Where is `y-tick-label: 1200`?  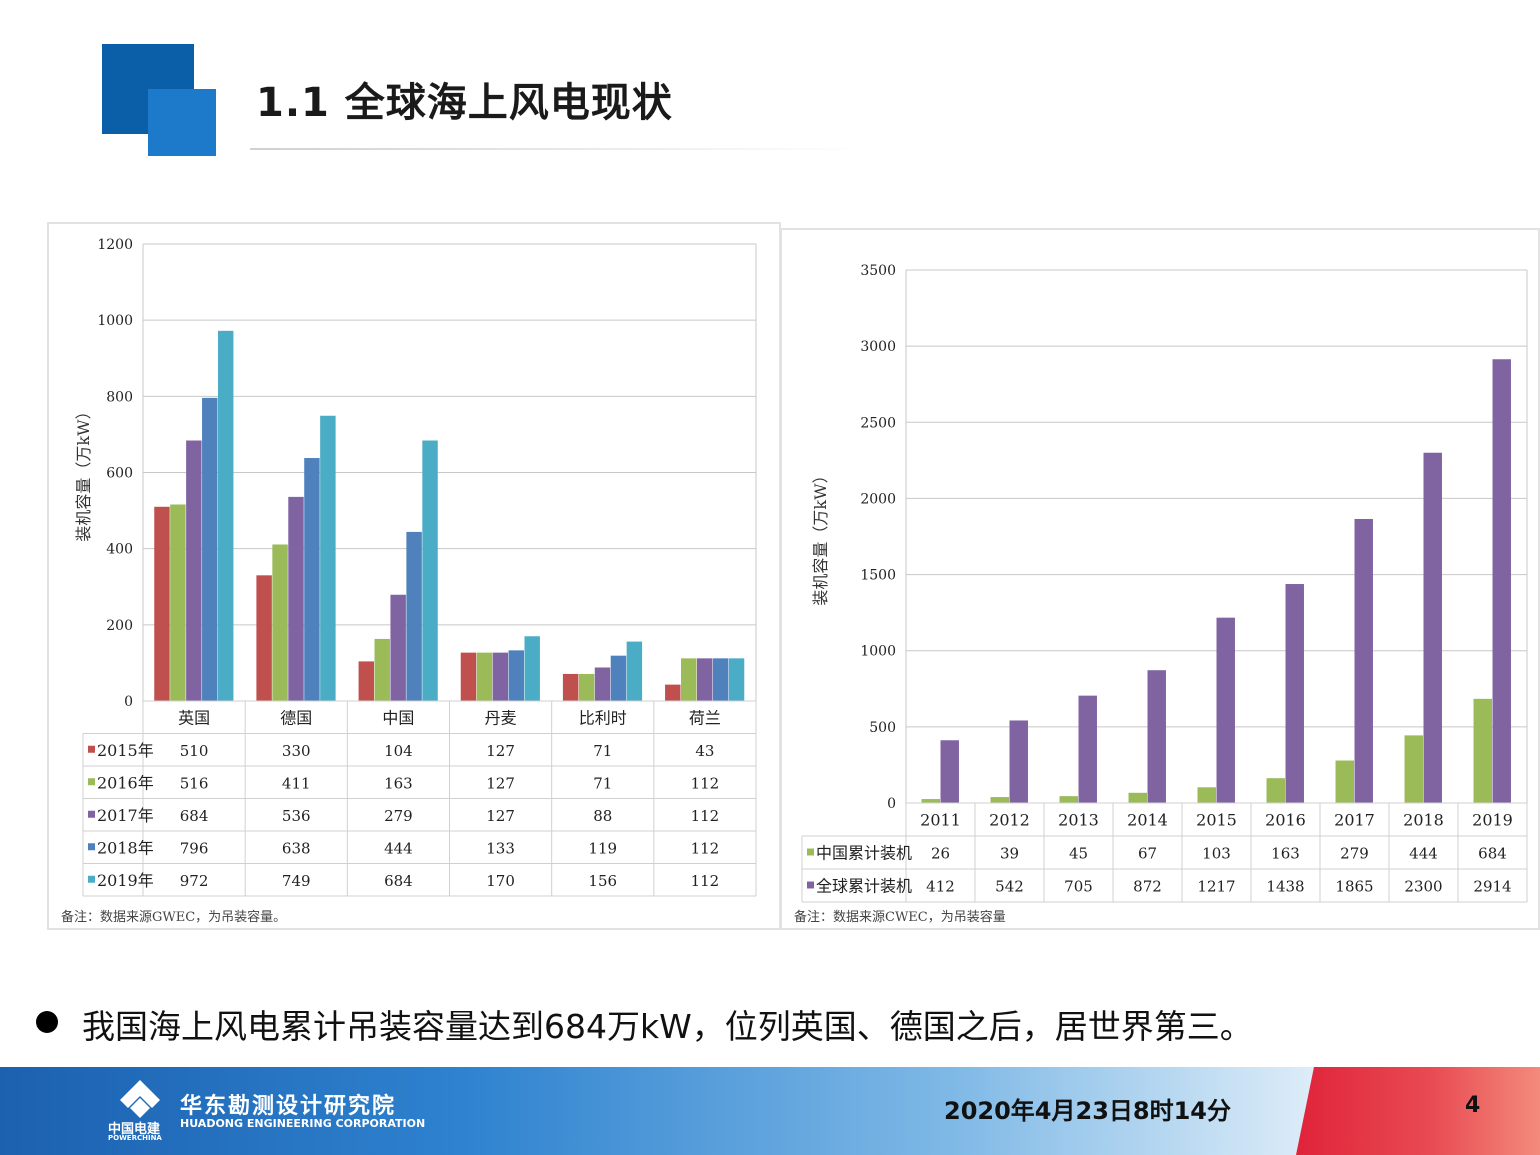 y-tick-label: 1200 is located at coordinates (115, 245).